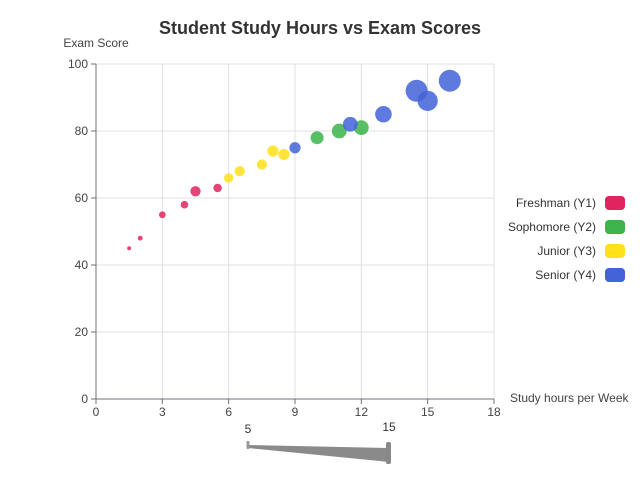 Image resolution: width=640 pixels, height=480 pixels. I want to click on x-tick-label: 0, so click(96, 412).